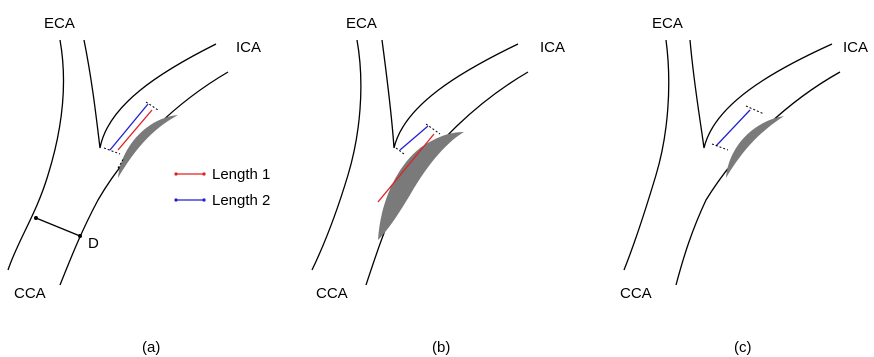 The width and height of the screenshot is (874, 357). I want to click on diameter-label: D, so click(93, 243).